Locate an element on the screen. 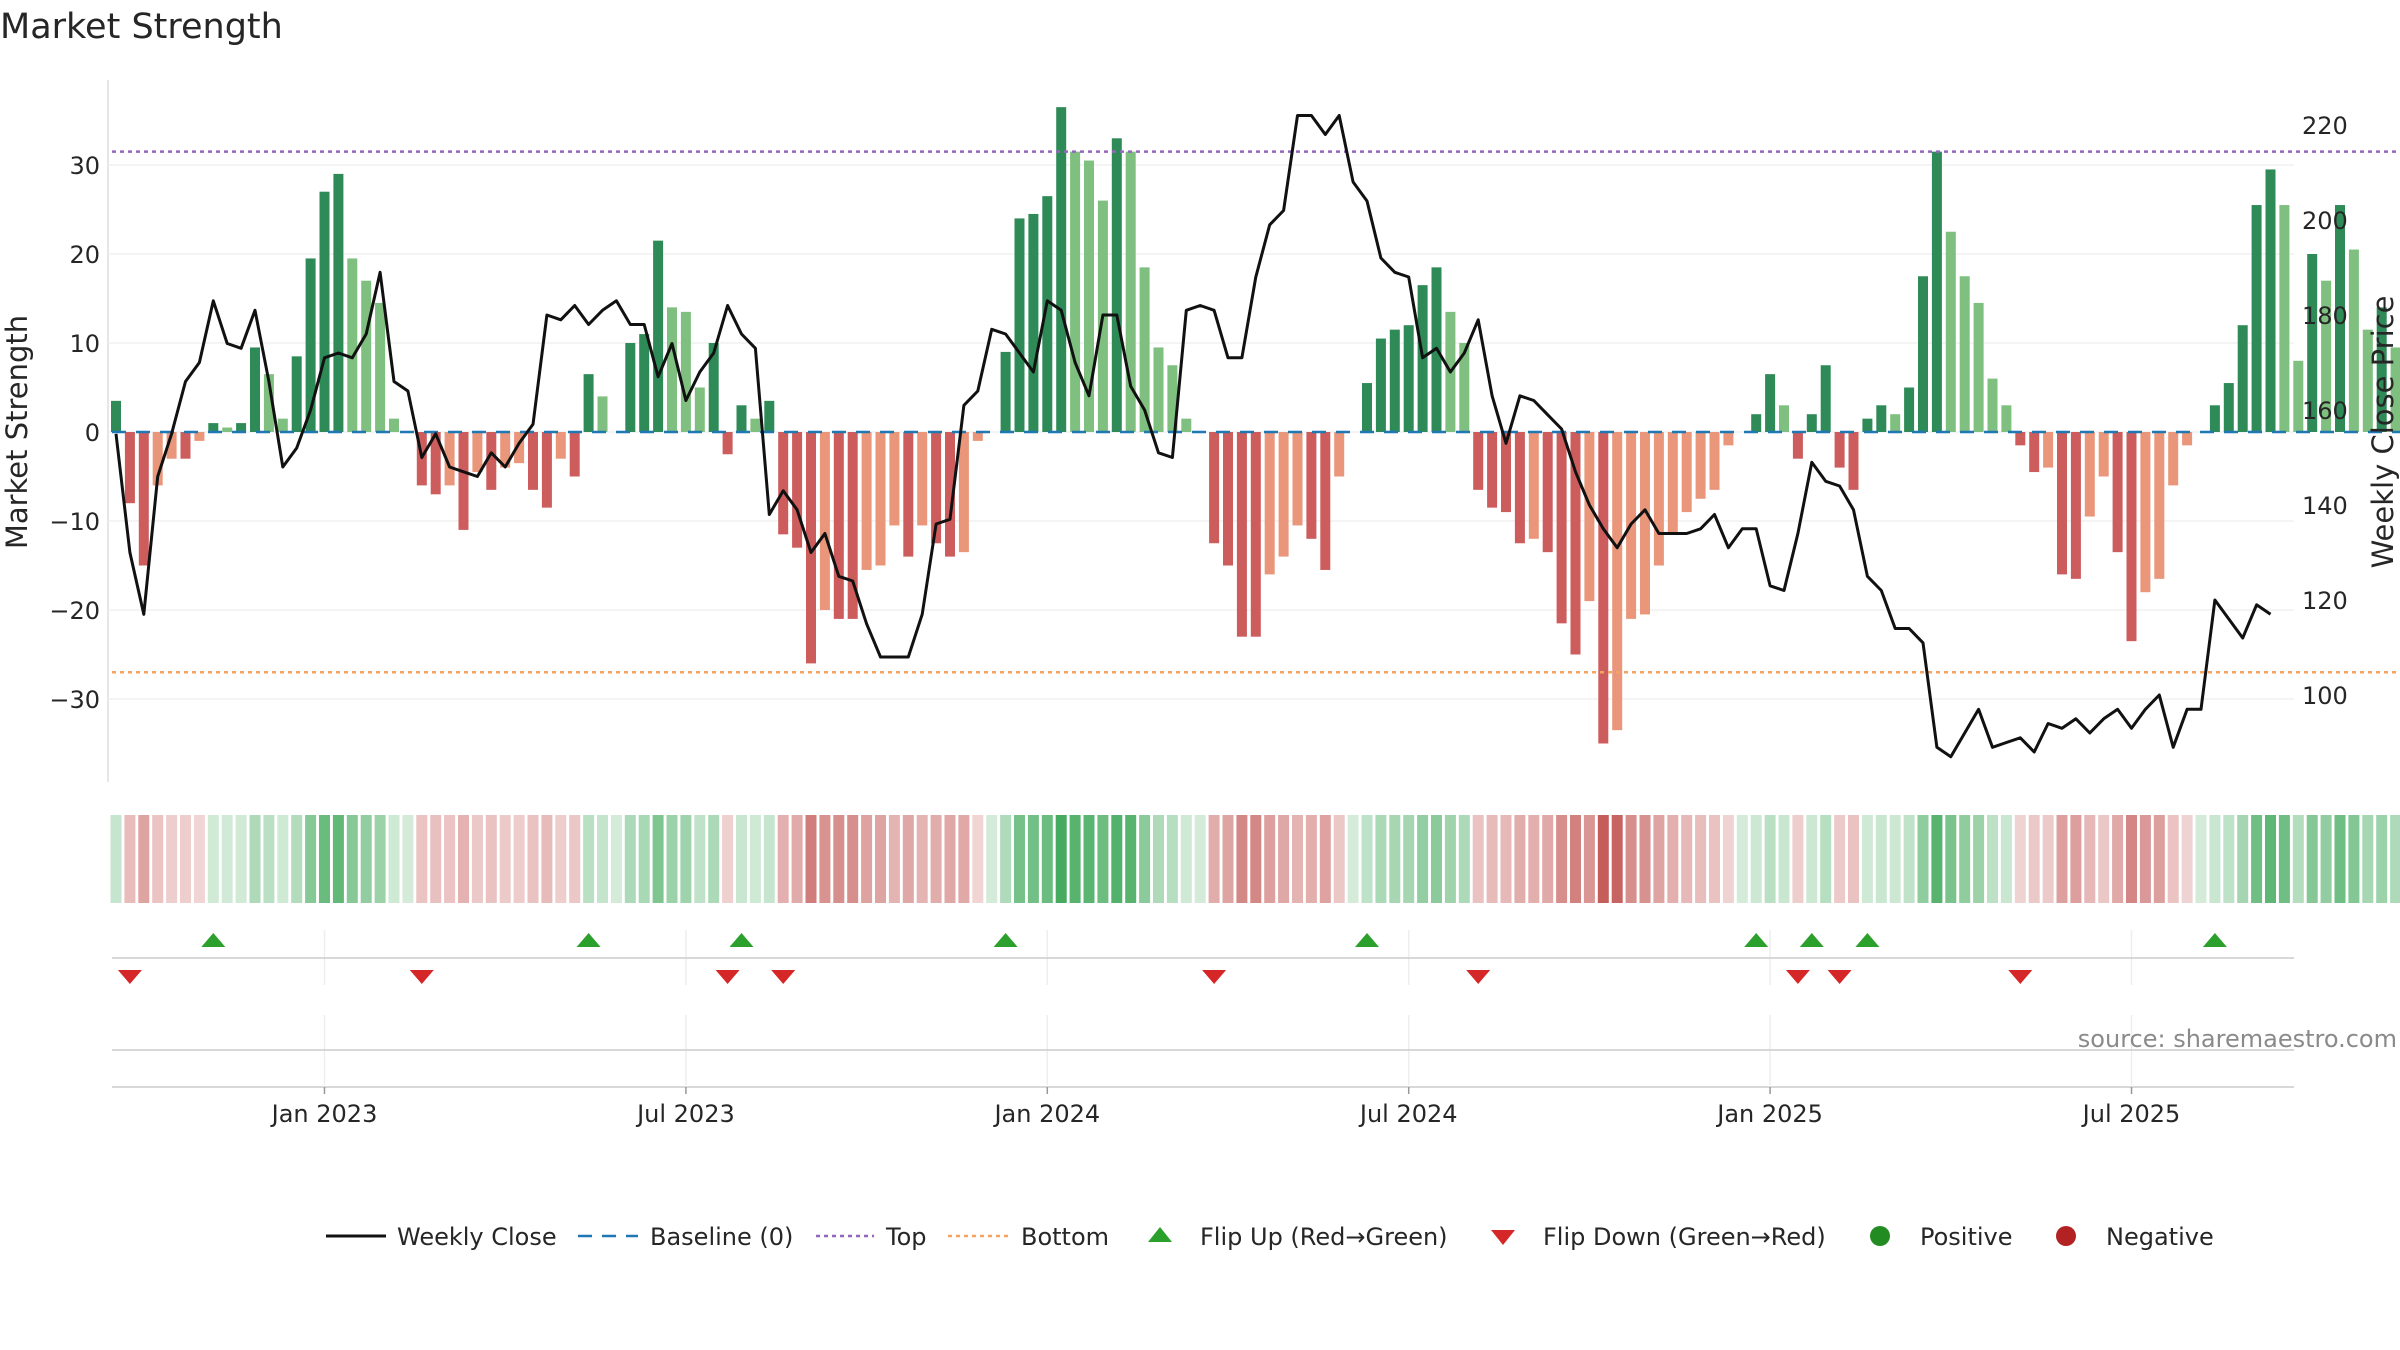 The height and width of the screenshot is (1350, 2400). legend-item-positive: Positive is located at coordinates (1941, 1237).